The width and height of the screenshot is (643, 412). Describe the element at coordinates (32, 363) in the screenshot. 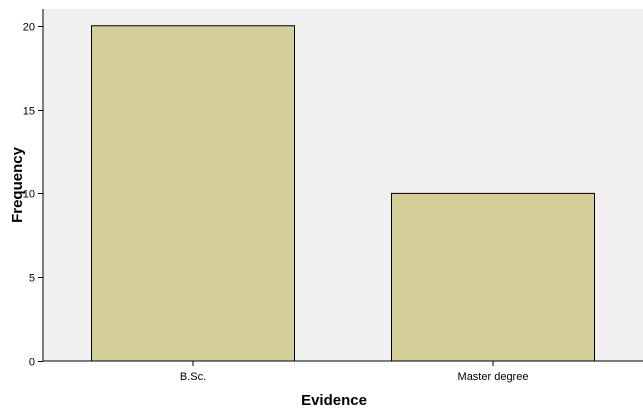

I see `y-tick-label: 0` at that location.